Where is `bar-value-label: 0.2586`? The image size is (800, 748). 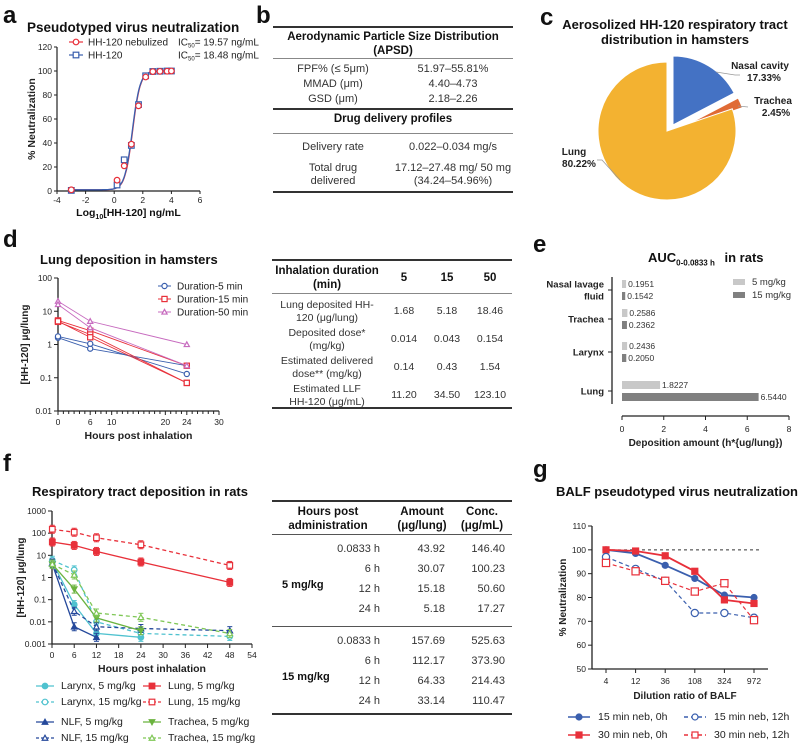
bar-value-label: 0.2586 is located at coordinates (642, 313).